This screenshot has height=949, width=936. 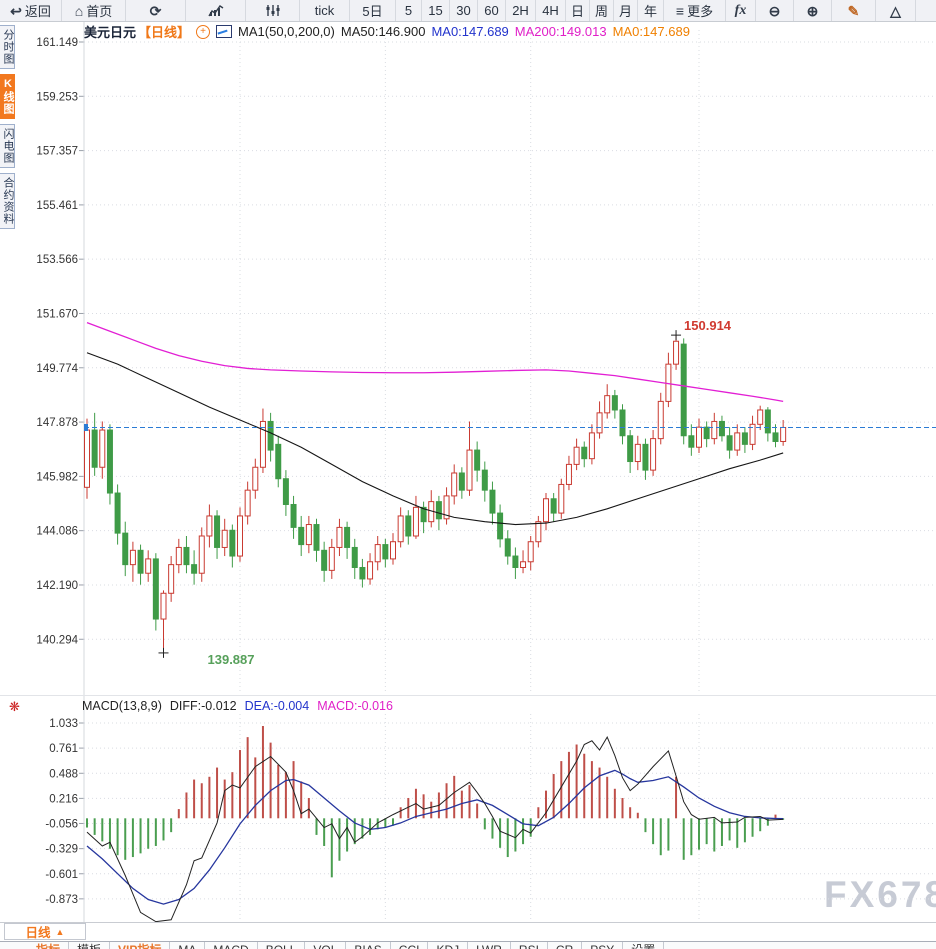 I want to click on ma-indicator-icon, so click(x=224, y=31).